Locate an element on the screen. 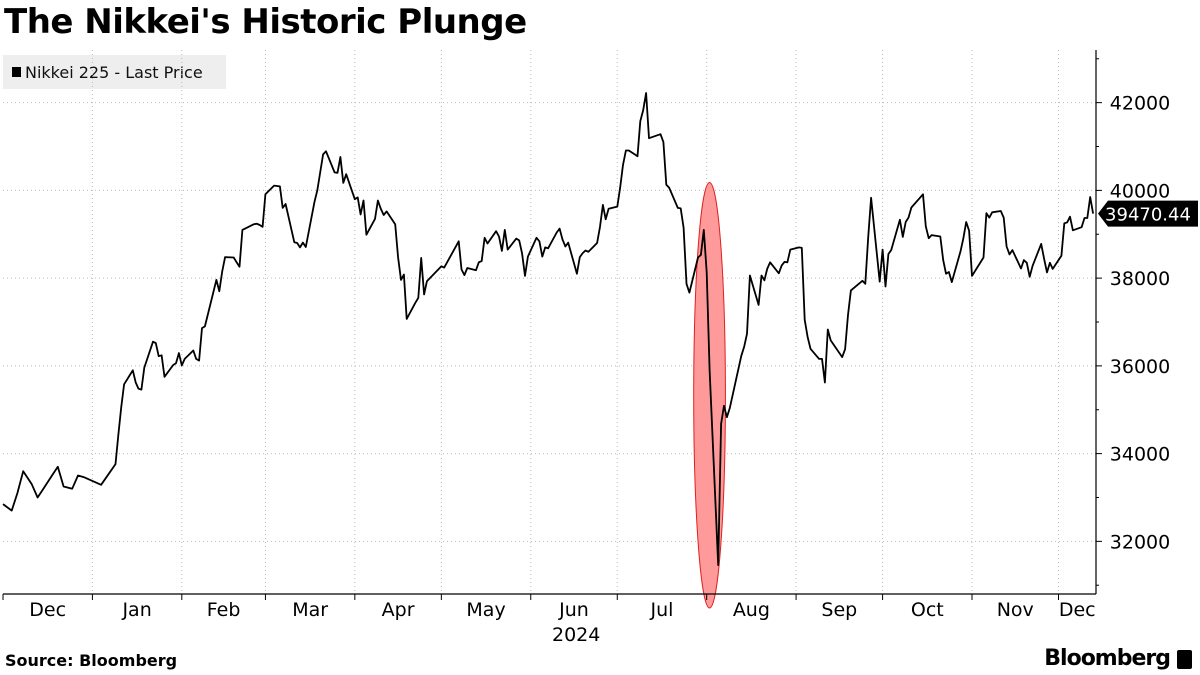  x-tick-label: Sep is located at coordinates (839, 610).